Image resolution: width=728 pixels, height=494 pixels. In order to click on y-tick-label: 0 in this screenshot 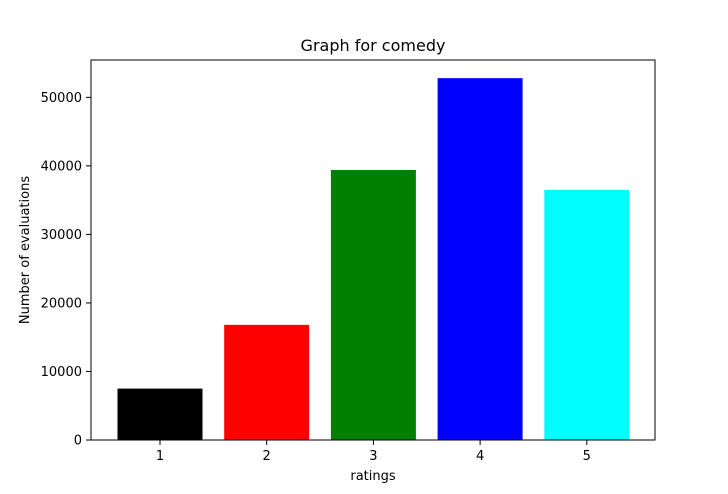, I will do `click(78, 441)`.